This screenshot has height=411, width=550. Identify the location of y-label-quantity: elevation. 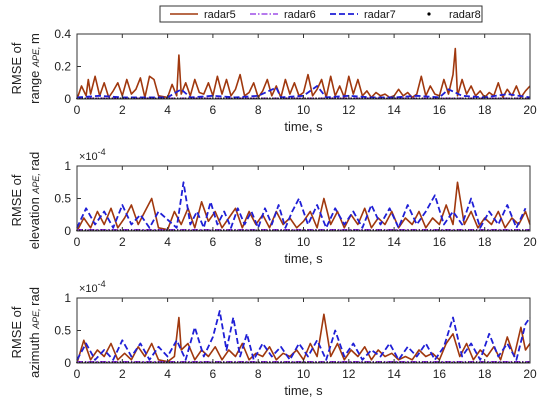
(34, 222).